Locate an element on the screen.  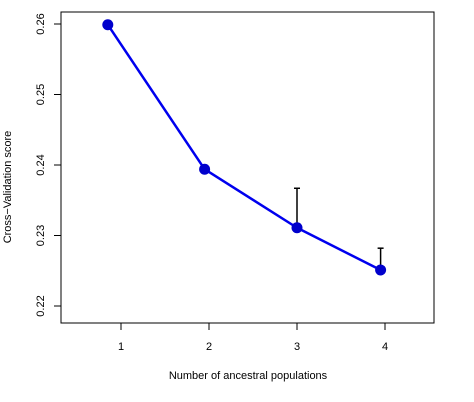
x-axis-title: Number of ancestral populations is located at coordinates (248, 376).